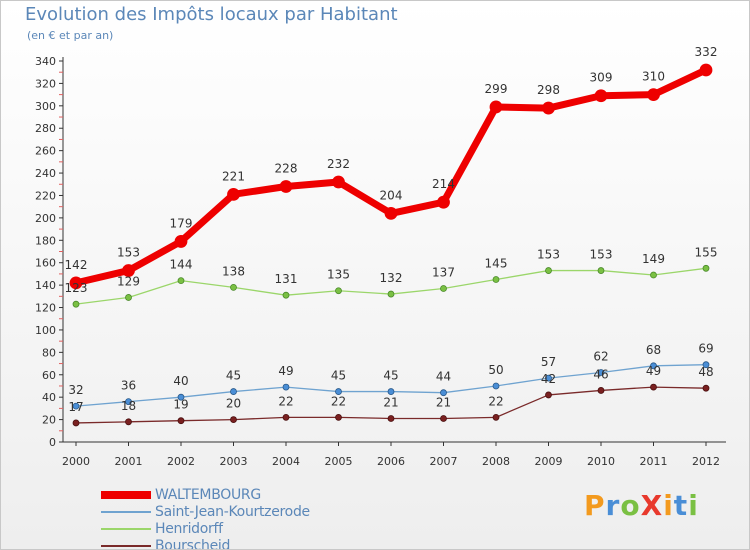  I want to click on y-tick-label: 240, so click(45, 173).